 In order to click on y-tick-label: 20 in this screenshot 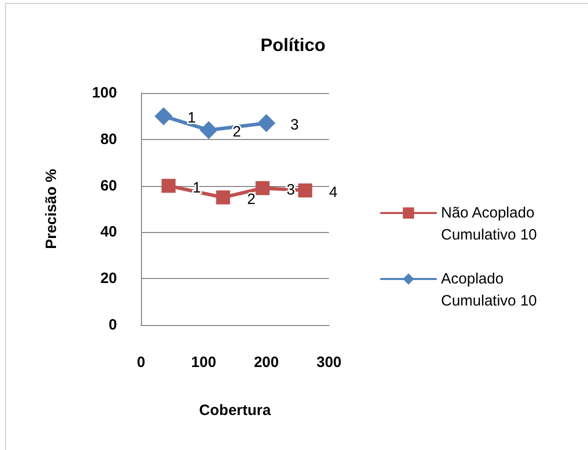, I will do `click(108, 279)`.